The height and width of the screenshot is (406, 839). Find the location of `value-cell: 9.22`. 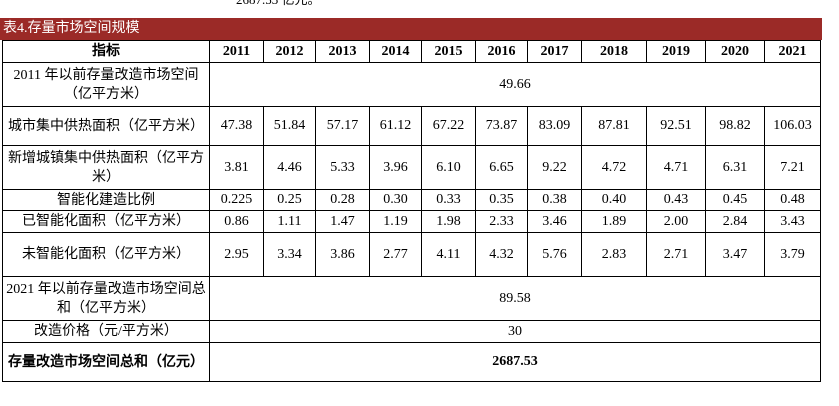

value-cell: 9.22 is located at coordinates (554, 167).